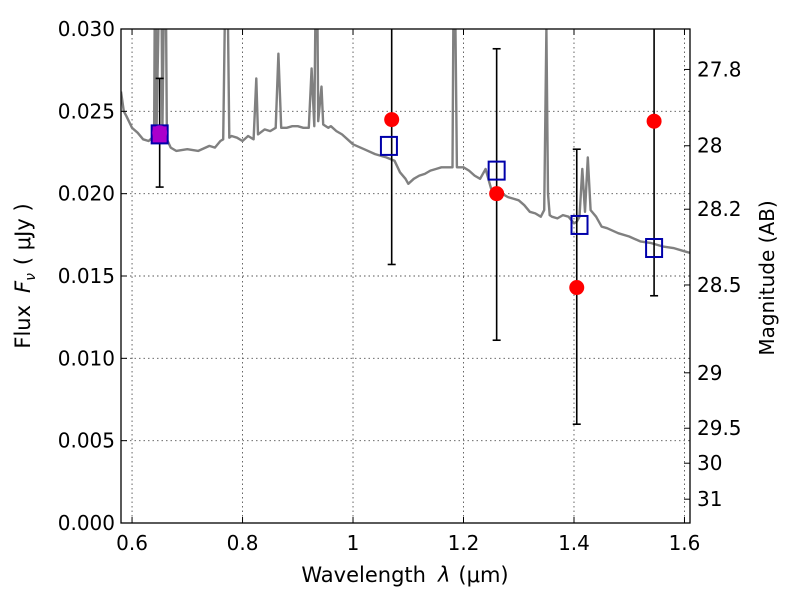 Image resolution: width=800 pixels, height=600 pixels. I want to click on y-axis-label: FluxFν( μJy ), so click(25, 275).